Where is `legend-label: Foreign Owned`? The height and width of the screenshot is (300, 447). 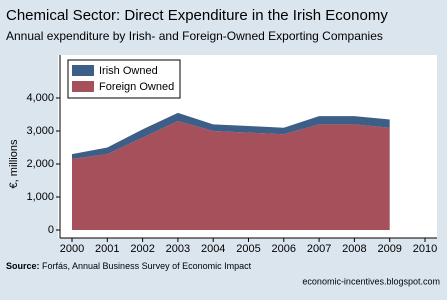 legend-label: Foreign Owned is located at coordinates (136, 87).